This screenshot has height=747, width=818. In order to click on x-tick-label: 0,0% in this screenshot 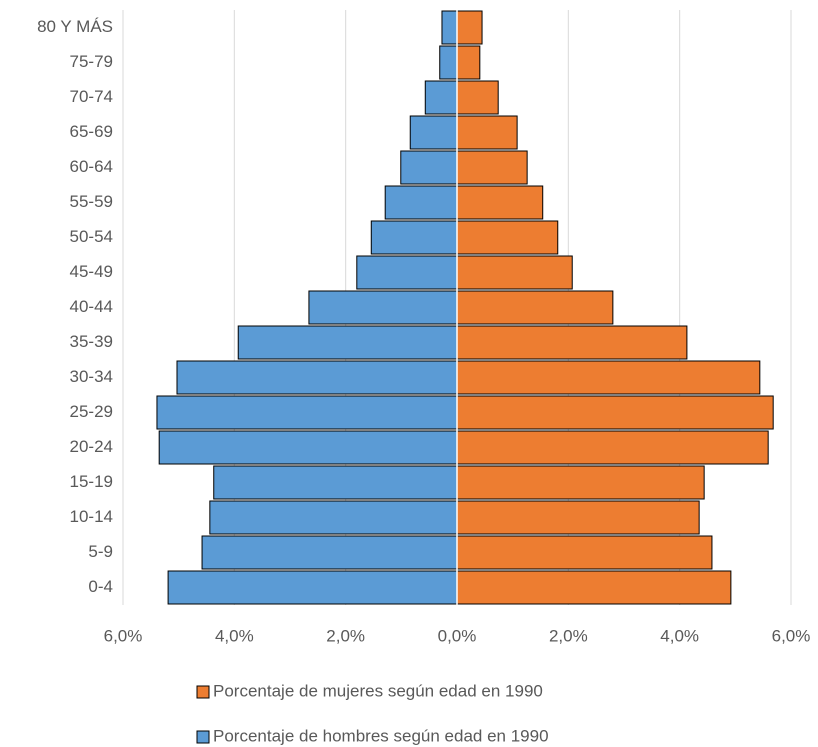, I will do `click(457, 635)`.